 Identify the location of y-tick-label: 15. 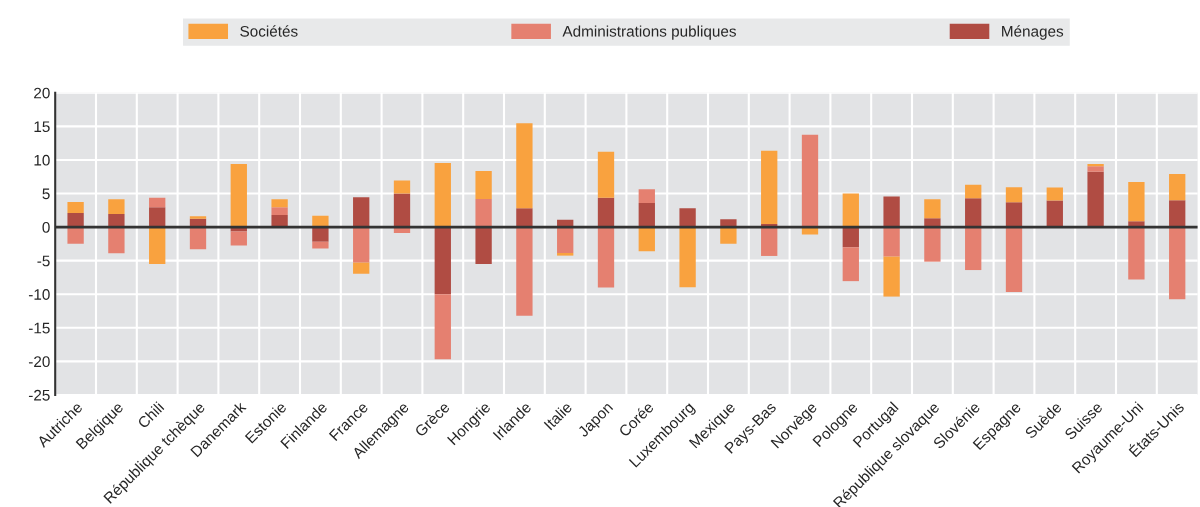
(42, 127).